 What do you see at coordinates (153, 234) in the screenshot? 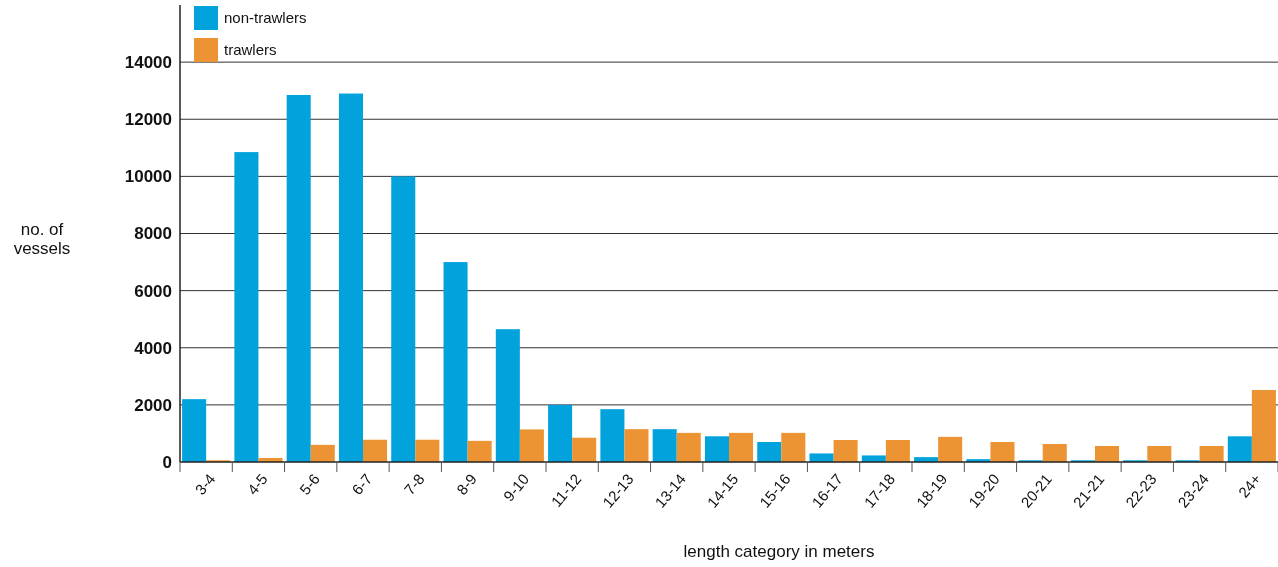
I see `y-tick-label: 8000` at bounding box center [153, 234].